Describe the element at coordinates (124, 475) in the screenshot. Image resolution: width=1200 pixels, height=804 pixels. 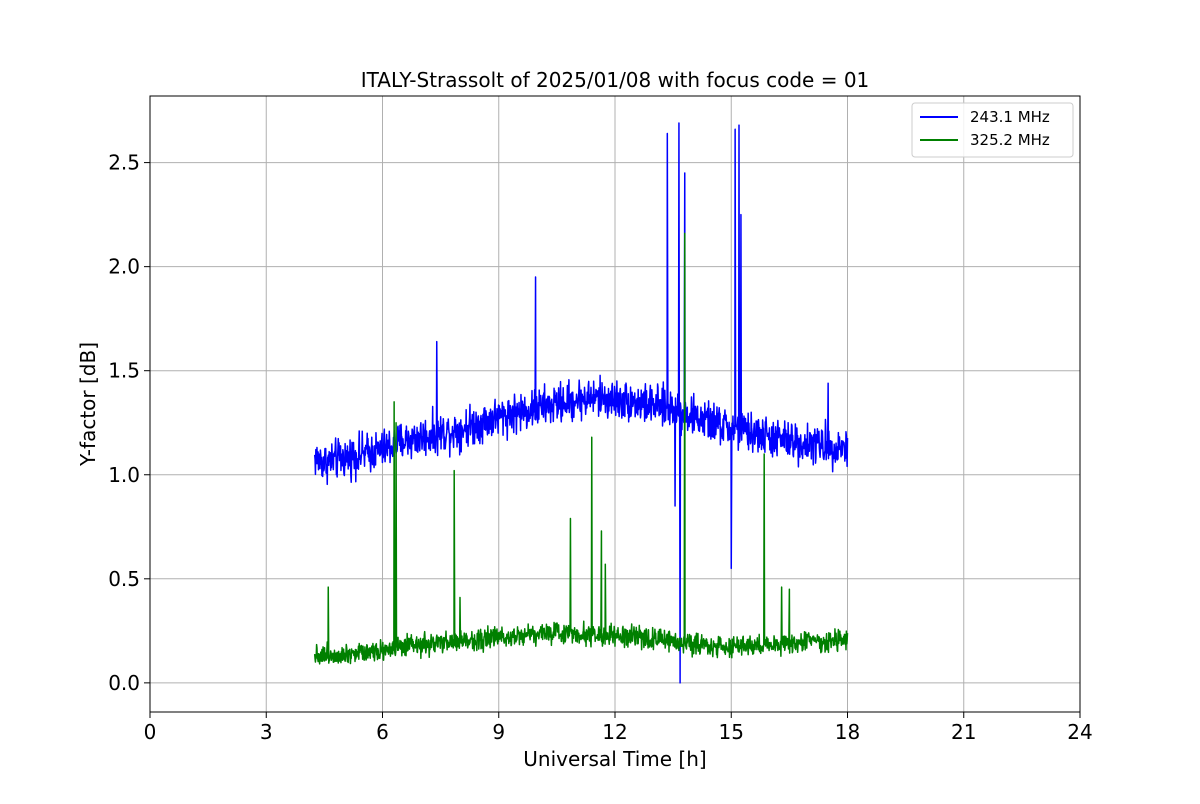
I see `y-tick-label: 1.0` at that location.